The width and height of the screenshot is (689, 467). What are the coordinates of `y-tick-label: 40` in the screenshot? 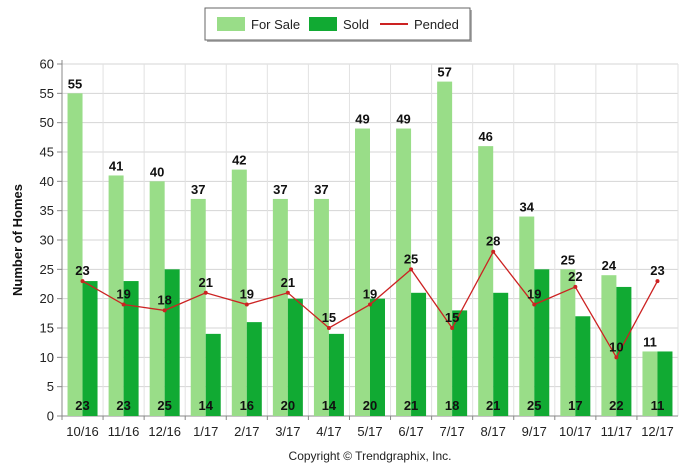 It's located at (47, 181).